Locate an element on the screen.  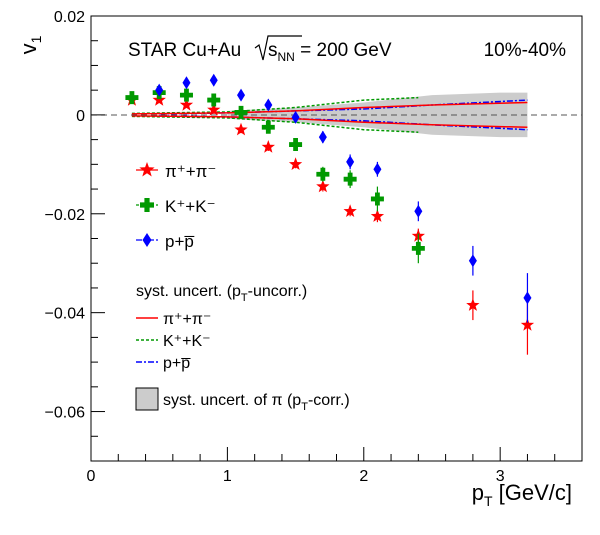
sqrt-snn: sNN = 200 GeV is located at coordinates (323, 49).